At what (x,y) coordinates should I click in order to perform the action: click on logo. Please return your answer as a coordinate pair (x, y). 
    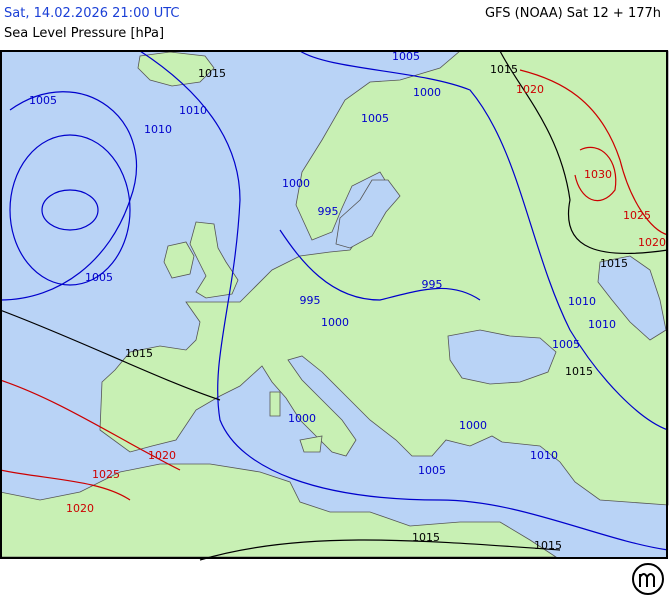
    Looking at the image, I should click on (648, 579).